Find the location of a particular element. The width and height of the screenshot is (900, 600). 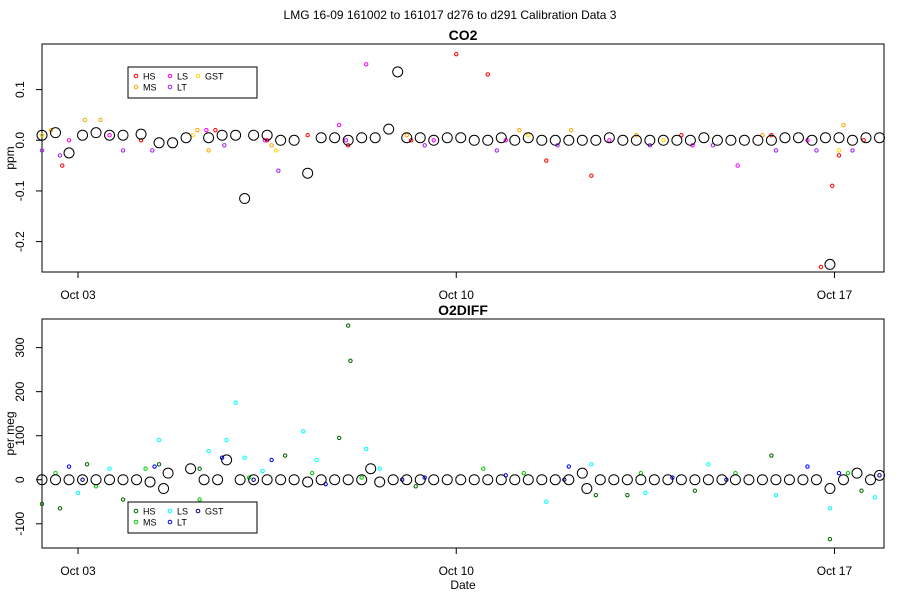

legend-marker-hs is located at coordinates (136, 76).